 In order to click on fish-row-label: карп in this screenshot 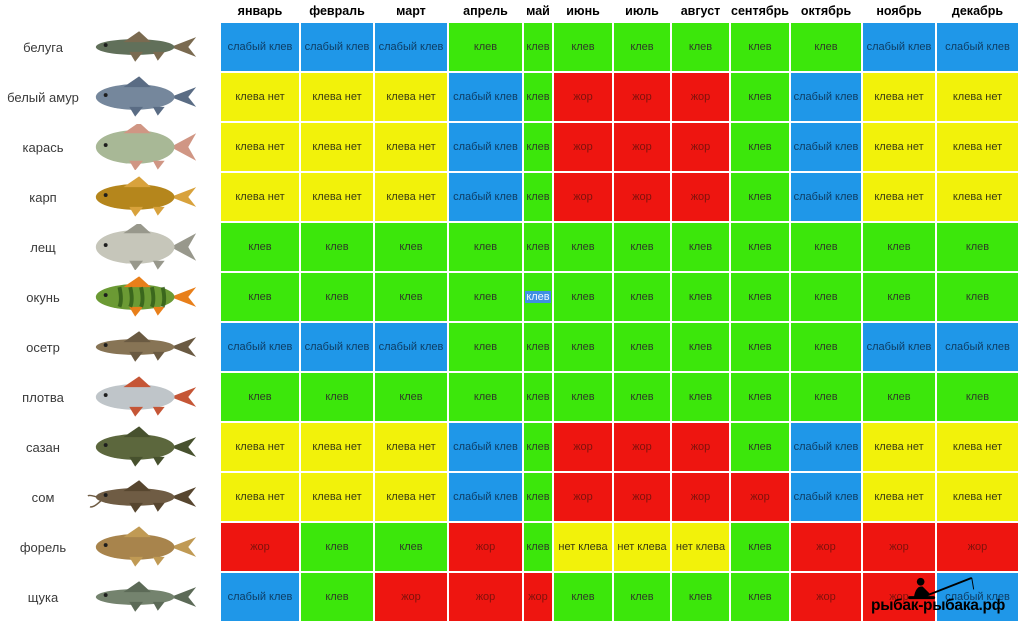, I will do `click(109, 197)`.